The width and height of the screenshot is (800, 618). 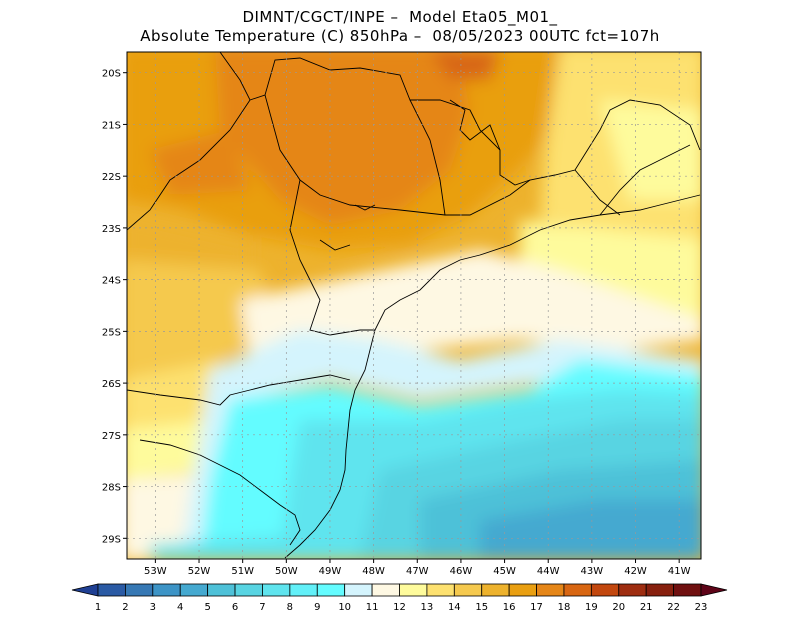 What do you see at coordinates (262, 607) in the screenshot?
I see `colorbar-label: 7` at bounding box center [262, 607].